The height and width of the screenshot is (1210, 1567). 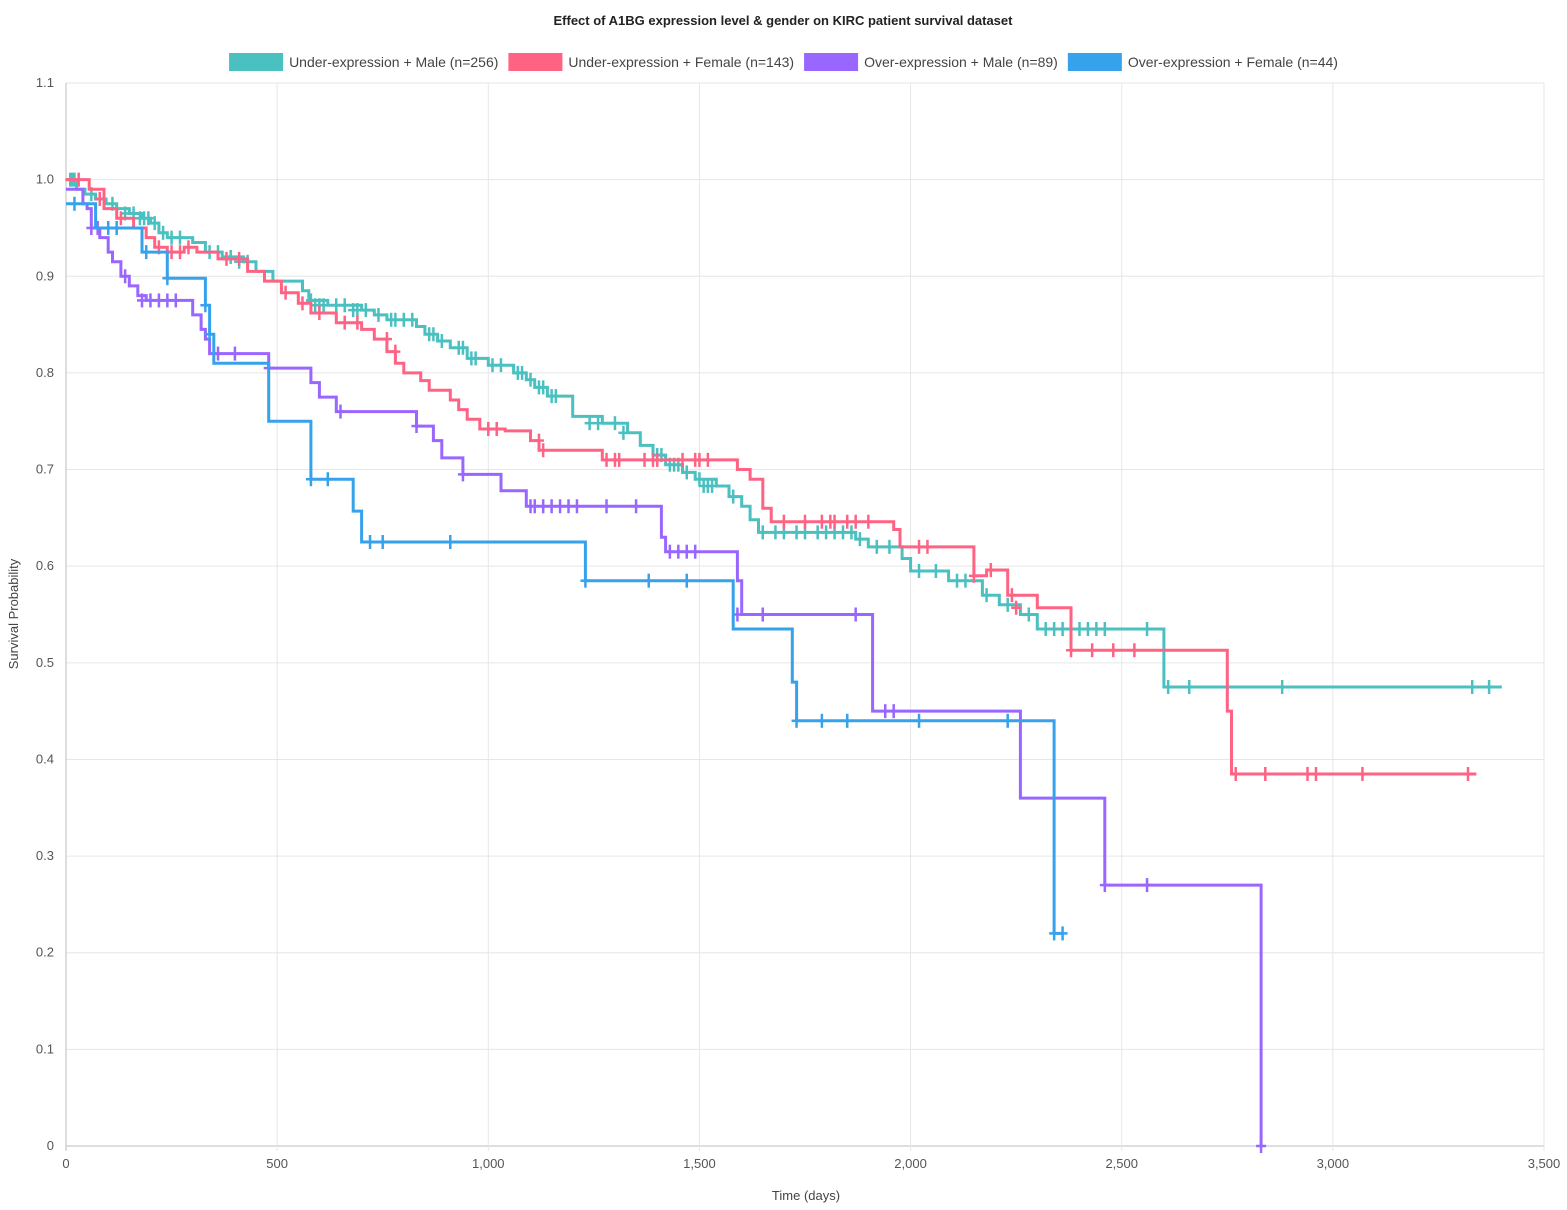 I want to click on legend-item: Over-expression + Male (n=89), so click(x=931, y=62).